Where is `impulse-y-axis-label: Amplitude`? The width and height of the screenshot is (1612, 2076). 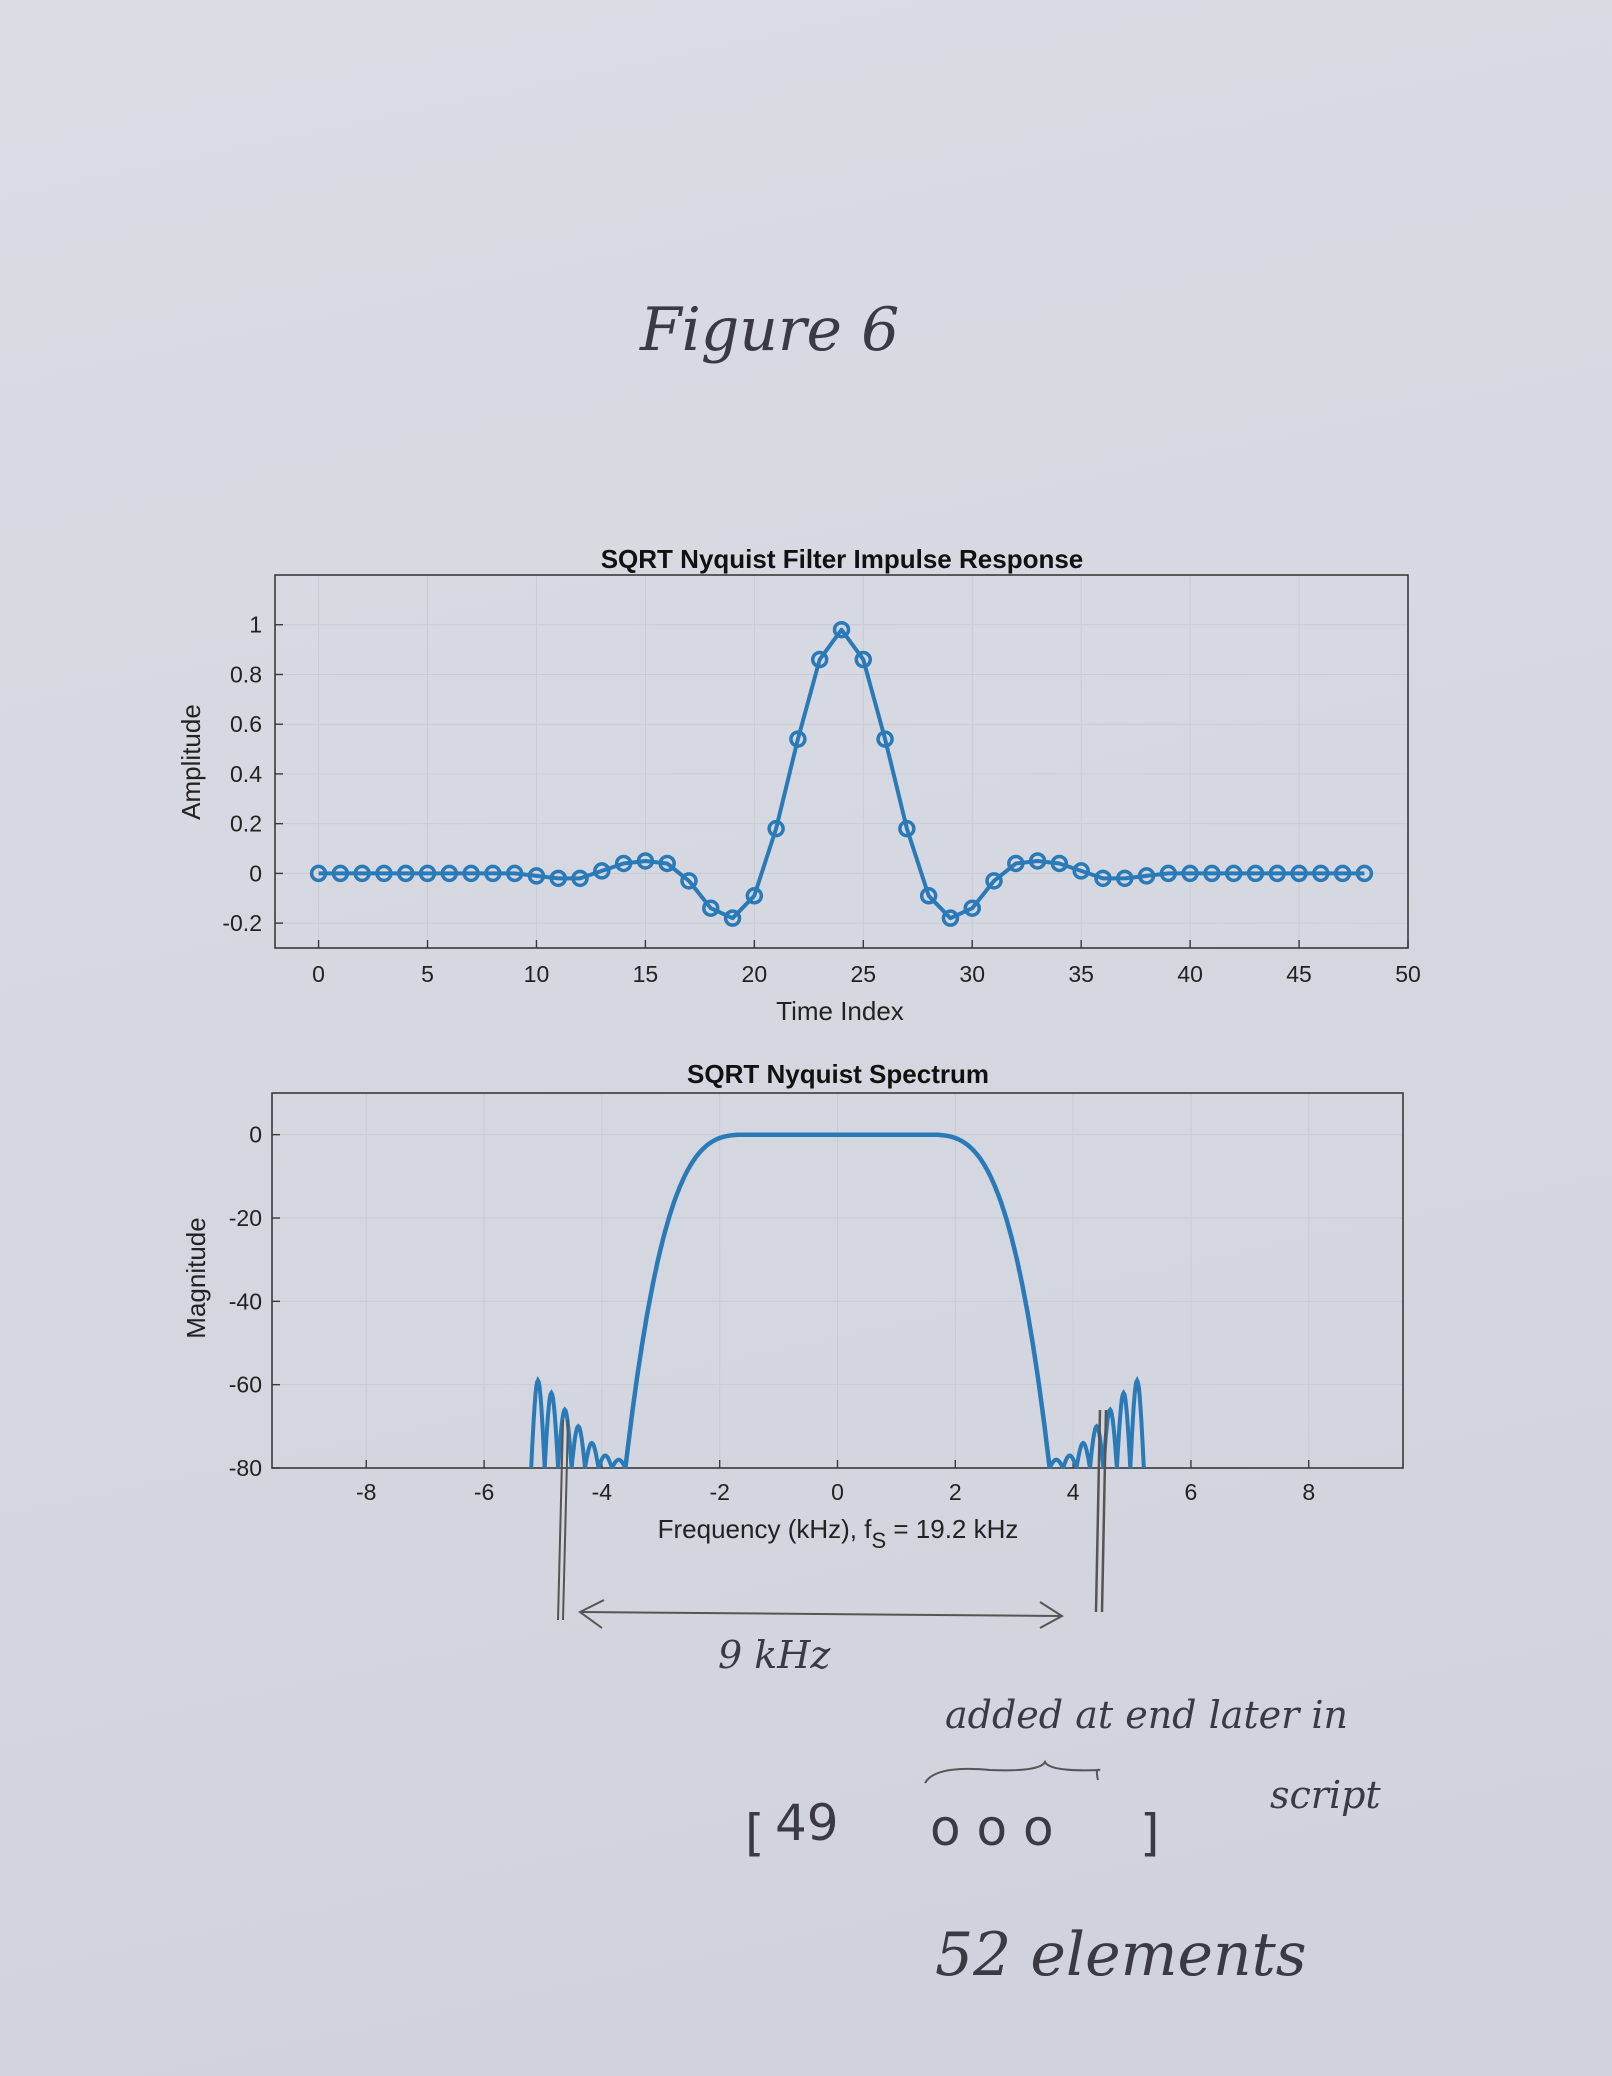
impulse-y-axis-label: Amplitude is located at coordinates (191, 762).